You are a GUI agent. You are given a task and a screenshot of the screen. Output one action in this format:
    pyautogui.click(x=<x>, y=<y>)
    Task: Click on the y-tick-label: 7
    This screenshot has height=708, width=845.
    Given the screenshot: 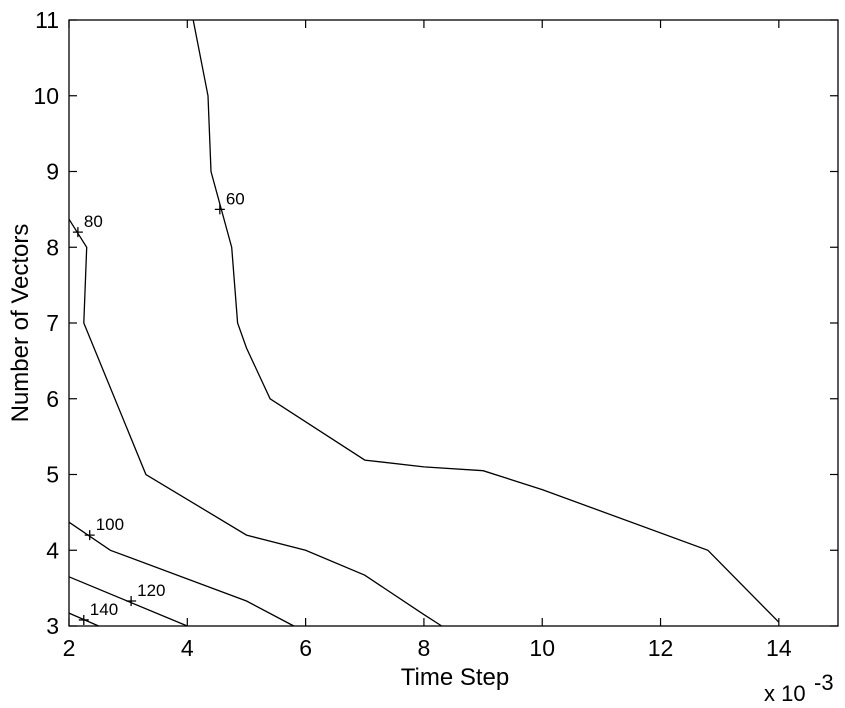 What is the action you would take?
    pyautogui.click(x=52, y=323)
    